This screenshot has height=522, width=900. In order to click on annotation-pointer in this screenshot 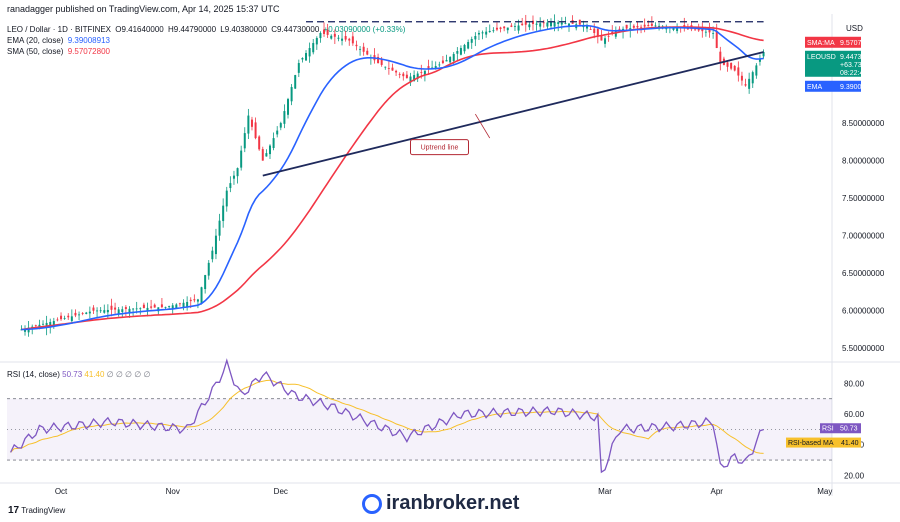, I will do `click(482, 126)`.